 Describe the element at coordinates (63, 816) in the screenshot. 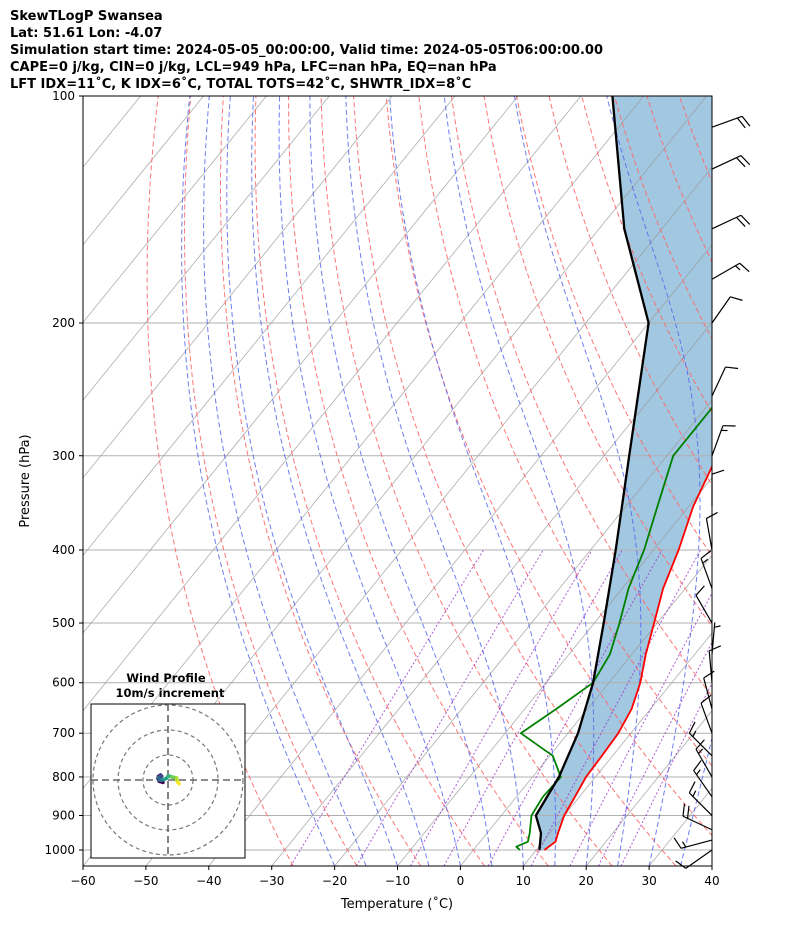

I see `y-tick-label: 900` at that location.